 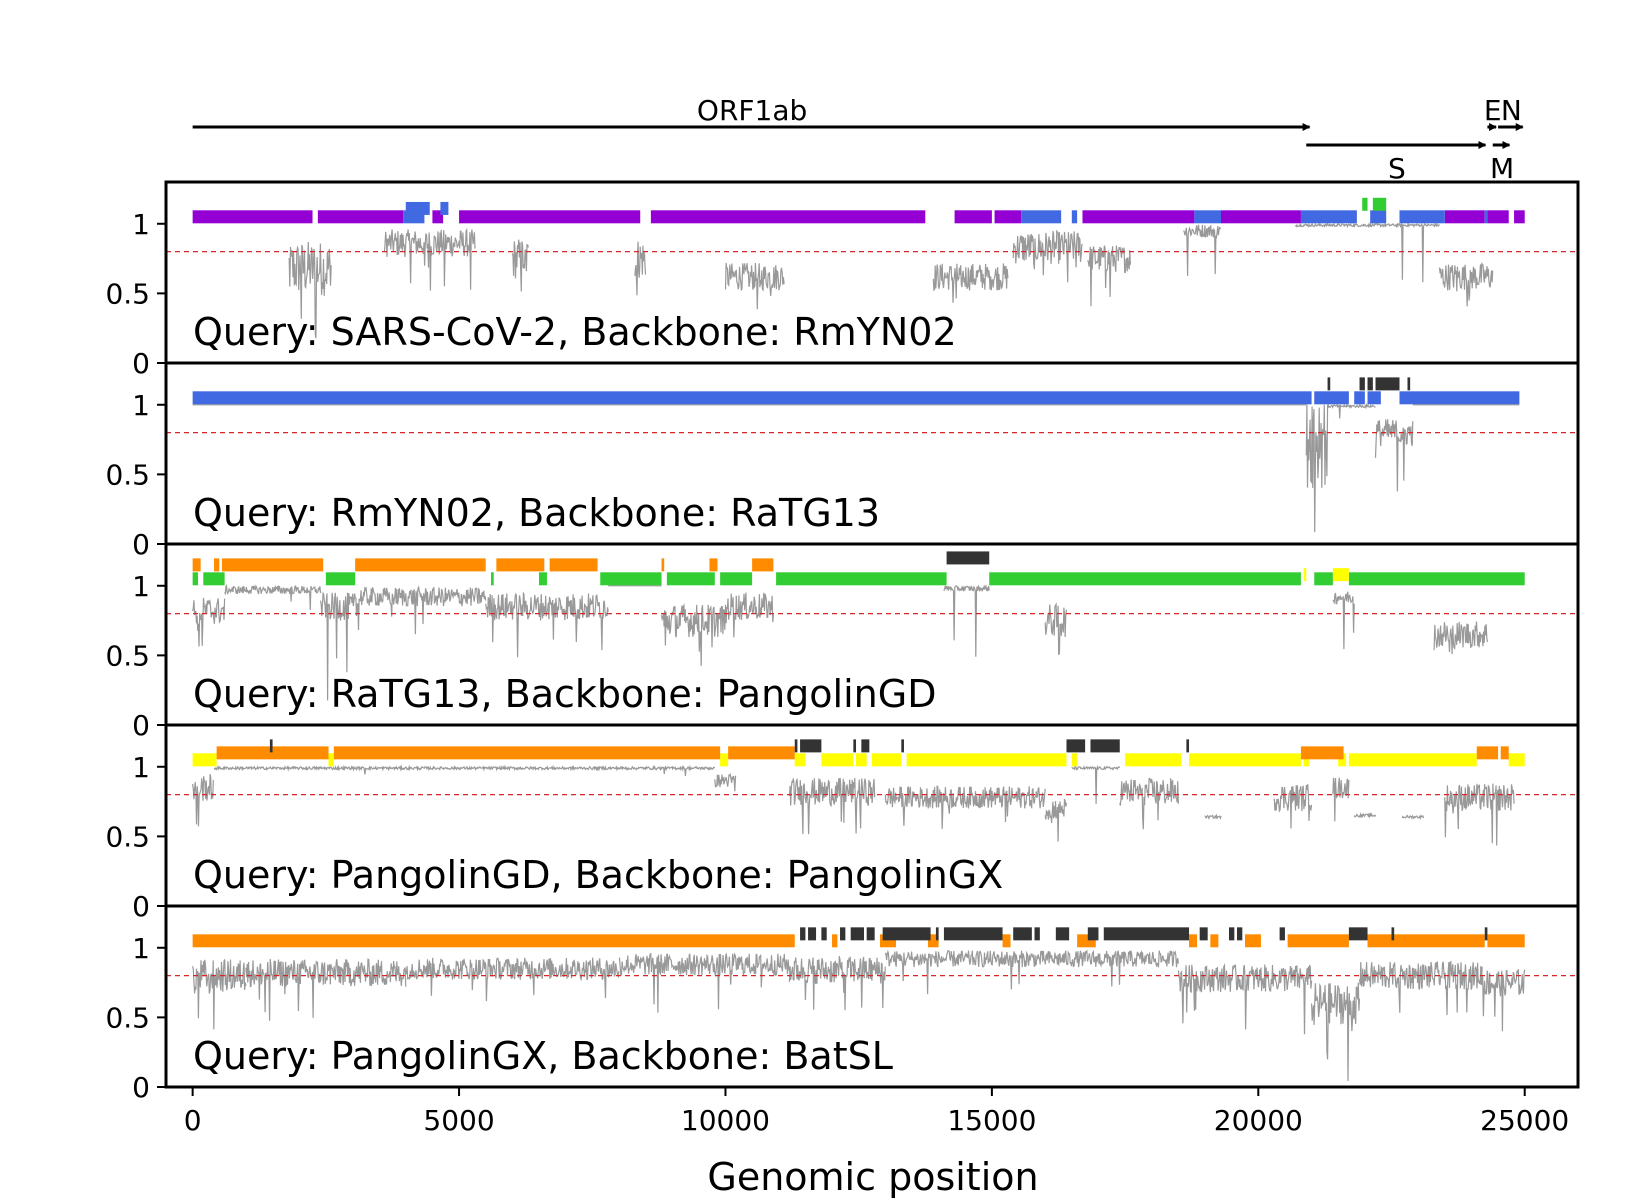 What do you see at coordinates (536, 513) in the screenshot?
I see `panel-label: Query: RmYN02, Backbone: RaTG13` at bounding box center [536, 513].